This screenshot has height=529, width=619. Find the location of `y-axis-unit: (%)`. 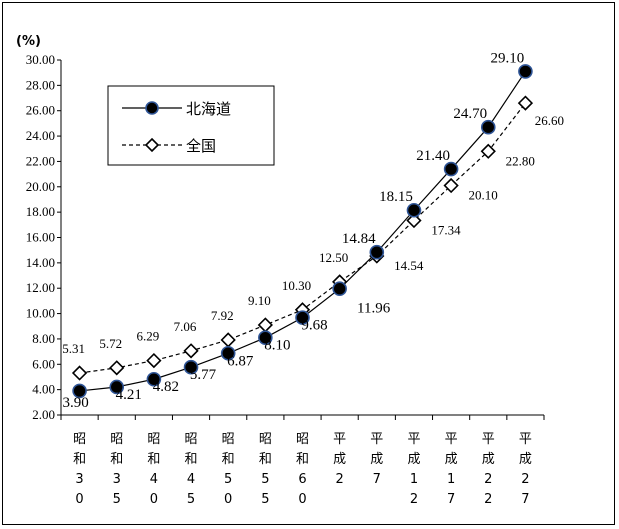

y-axis-unit: (%) is located at coordinates (28, 41).